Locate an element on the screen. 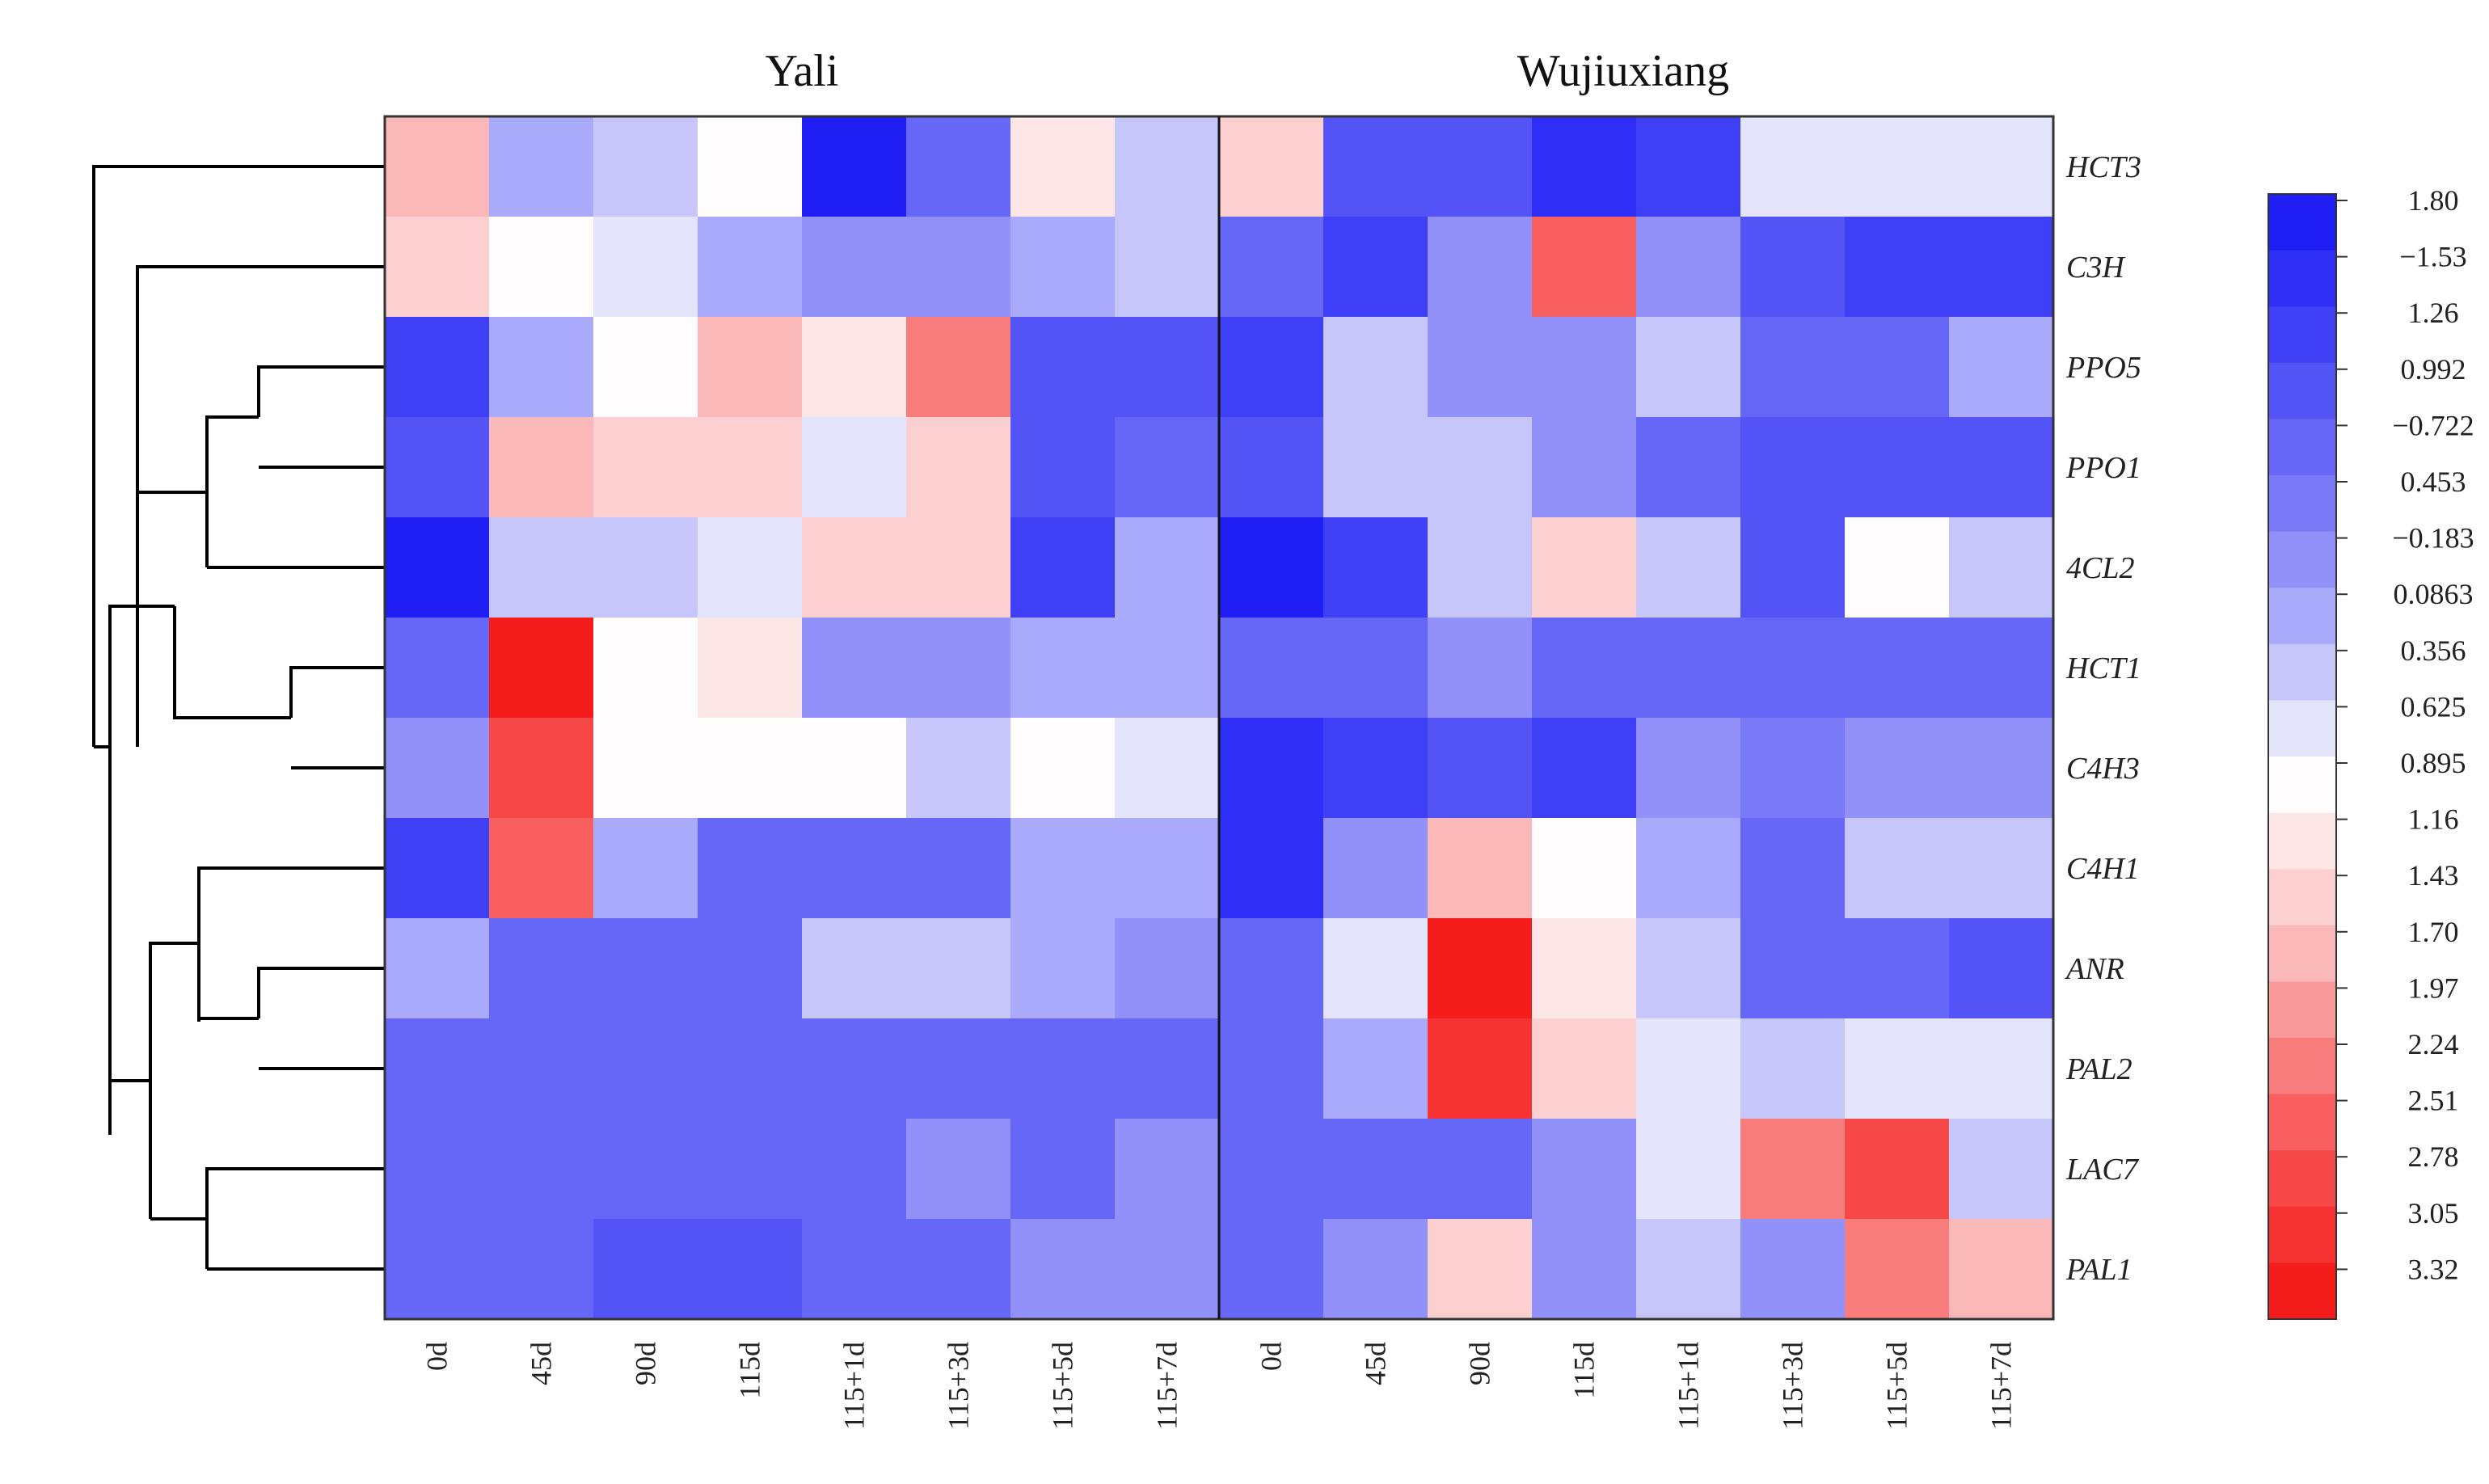 This screenshot has width=2489, height=1484. time-label-yali-5: 115+3d is located at coordinates (959, 1386).